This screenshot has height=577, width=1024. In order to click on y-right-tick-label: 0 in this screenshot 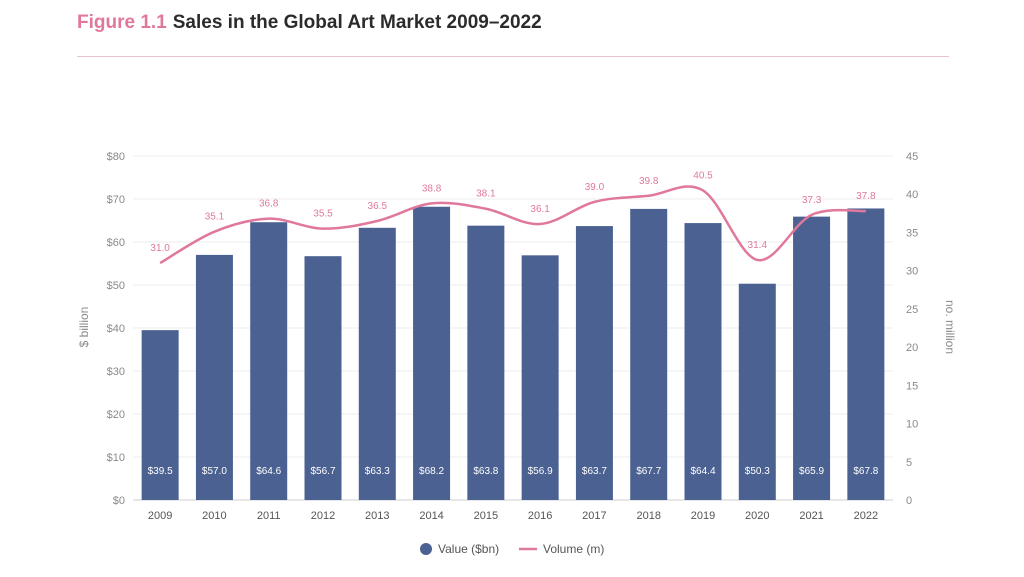, I will do `click(909, 501)`.